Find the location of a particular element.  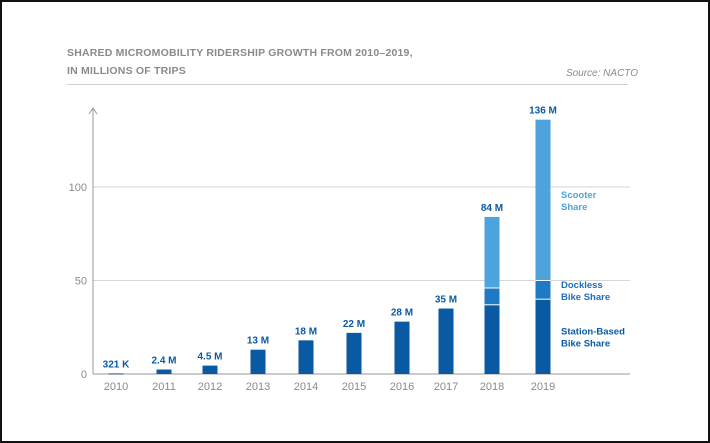

legend-label-line-1: Station-Based is located at coordinates (593, 332).